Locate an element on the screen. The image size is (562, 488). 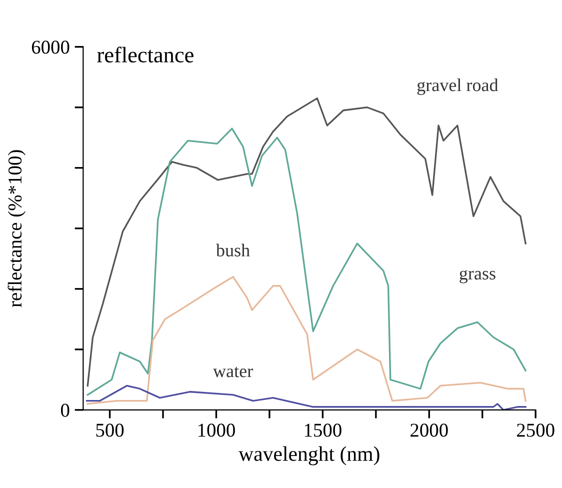
series-label: water is located at coordinates (233, 372).